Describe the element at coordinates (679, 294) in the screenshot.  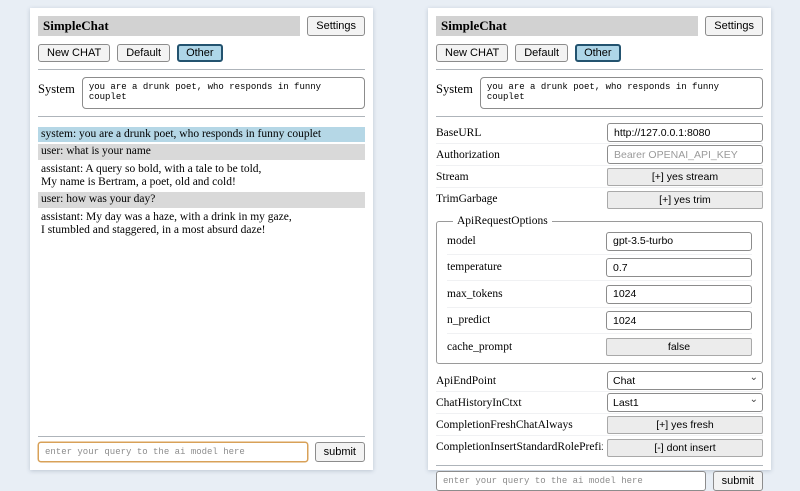
I see `max-tokens-input` at that location.